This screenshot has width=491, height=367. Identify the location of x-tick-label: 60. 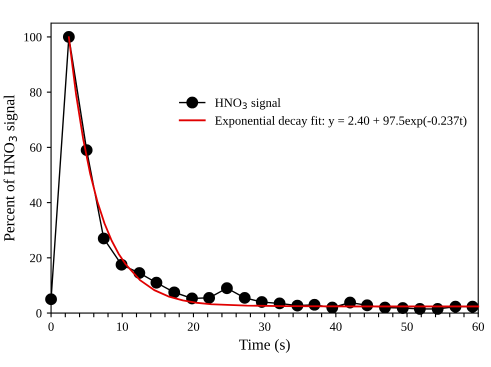
(478, 326).